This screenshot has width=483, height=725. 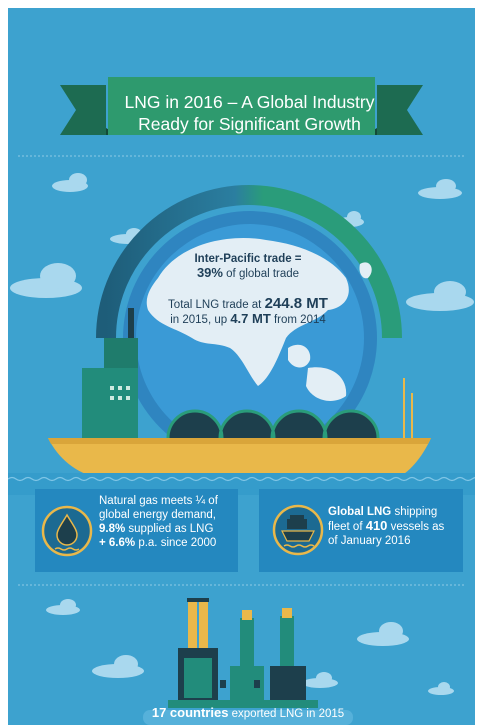 I want to click on inter-pacific-suffix: of global trade, so click(x=261, y=274).